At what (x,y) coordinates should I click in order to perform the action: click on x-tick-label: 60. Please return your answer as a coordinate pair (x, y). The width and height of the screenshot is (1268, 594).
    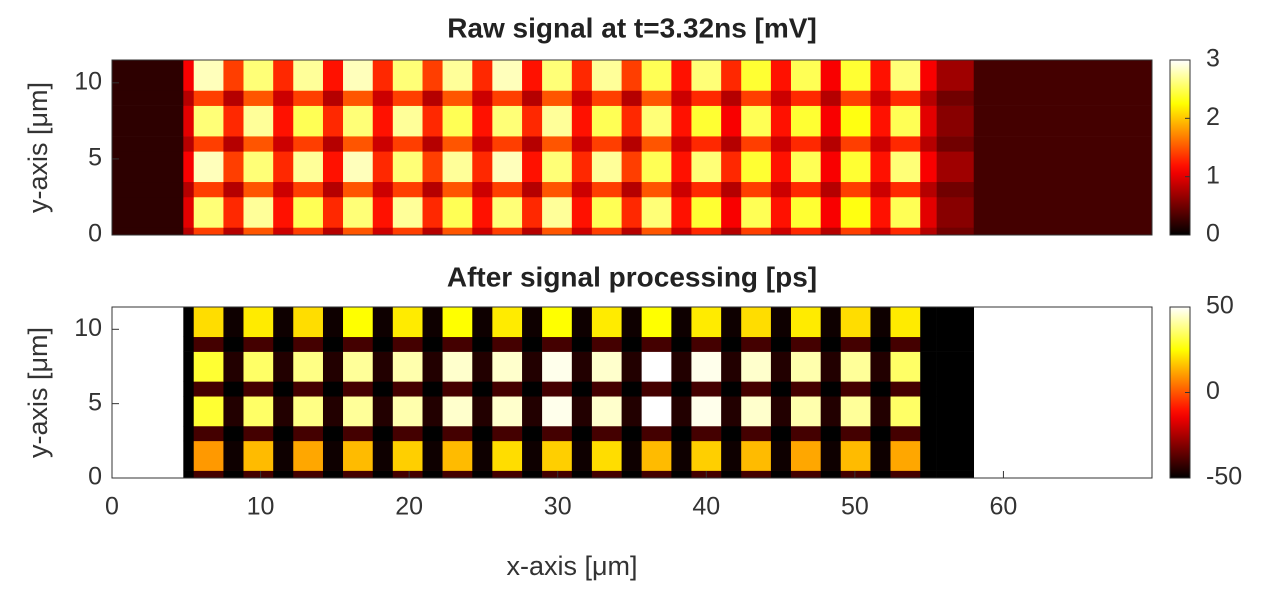
    Looking at the image, I should click on (1004, 507).